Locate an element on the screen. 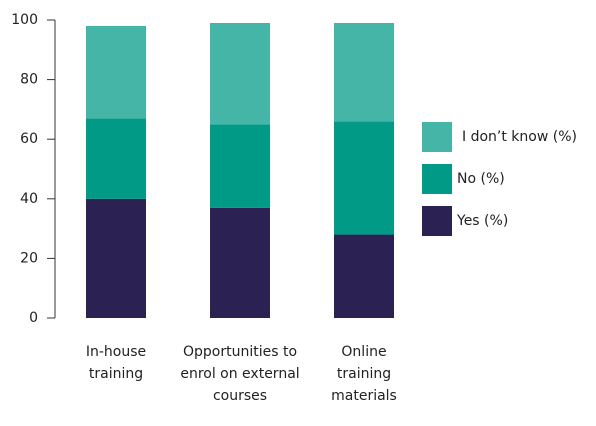  legend-label: Yes (%) is located at coordinates (482, 221).